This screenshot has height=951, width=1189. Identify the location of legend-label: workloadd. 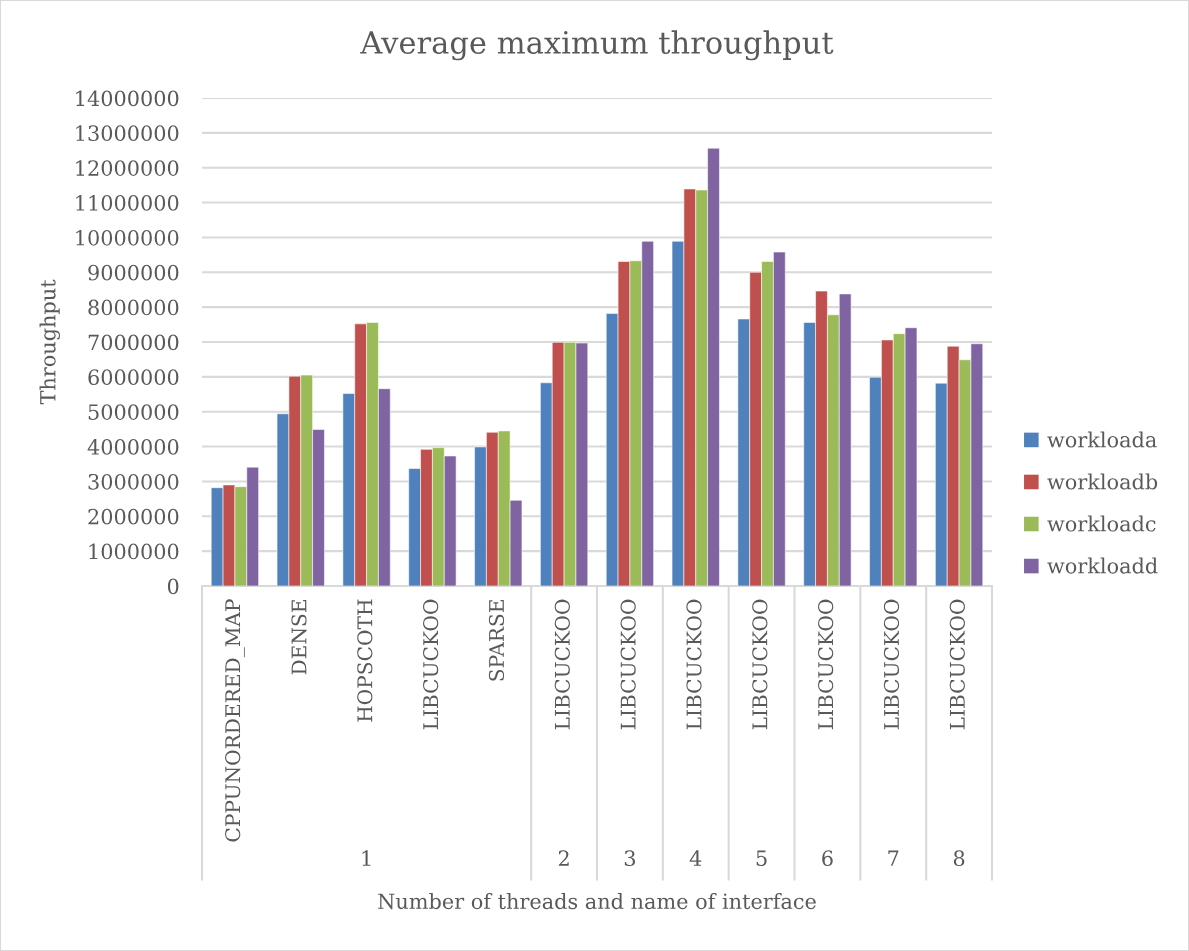
(1102, 565).